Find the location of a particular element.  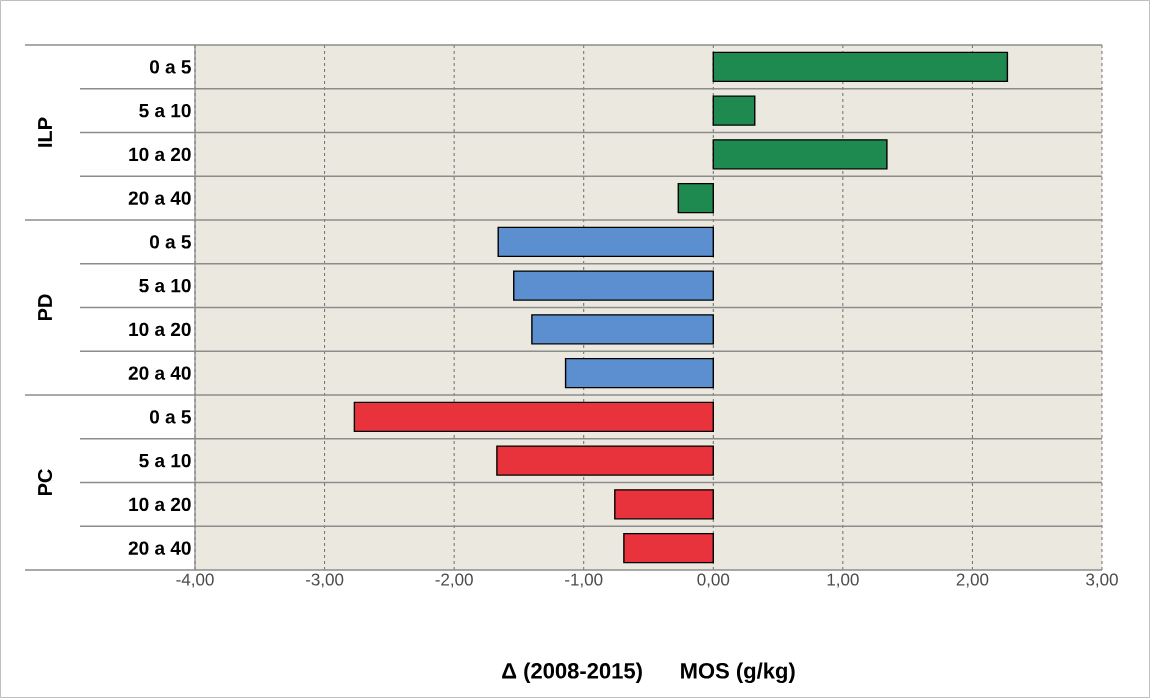

x-tick-label: 1,00 is located at coordinates (843, 580).